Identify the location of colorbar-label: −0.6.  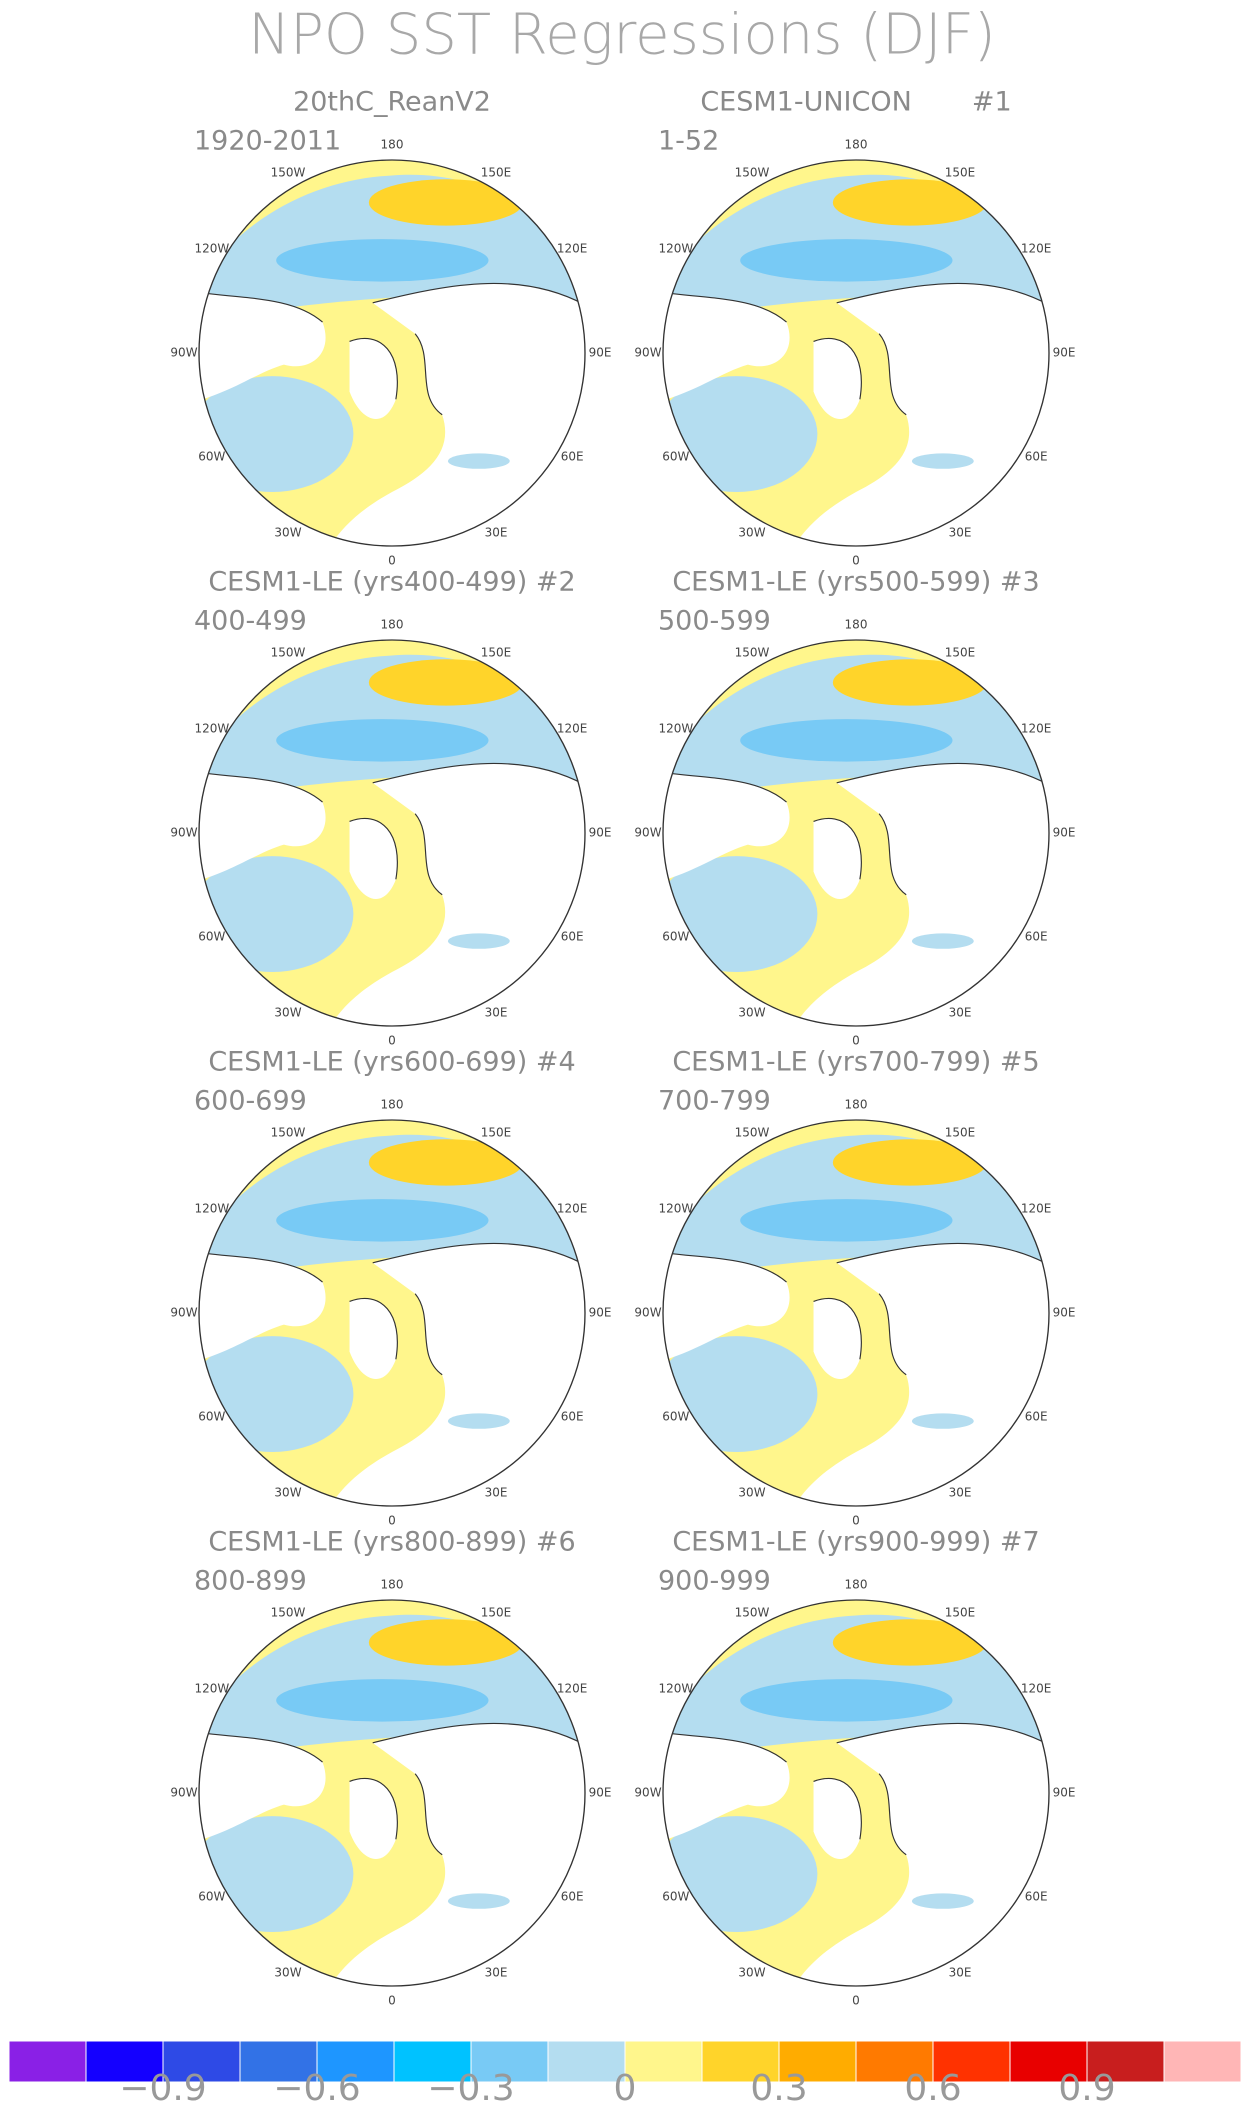
(316, 2088).